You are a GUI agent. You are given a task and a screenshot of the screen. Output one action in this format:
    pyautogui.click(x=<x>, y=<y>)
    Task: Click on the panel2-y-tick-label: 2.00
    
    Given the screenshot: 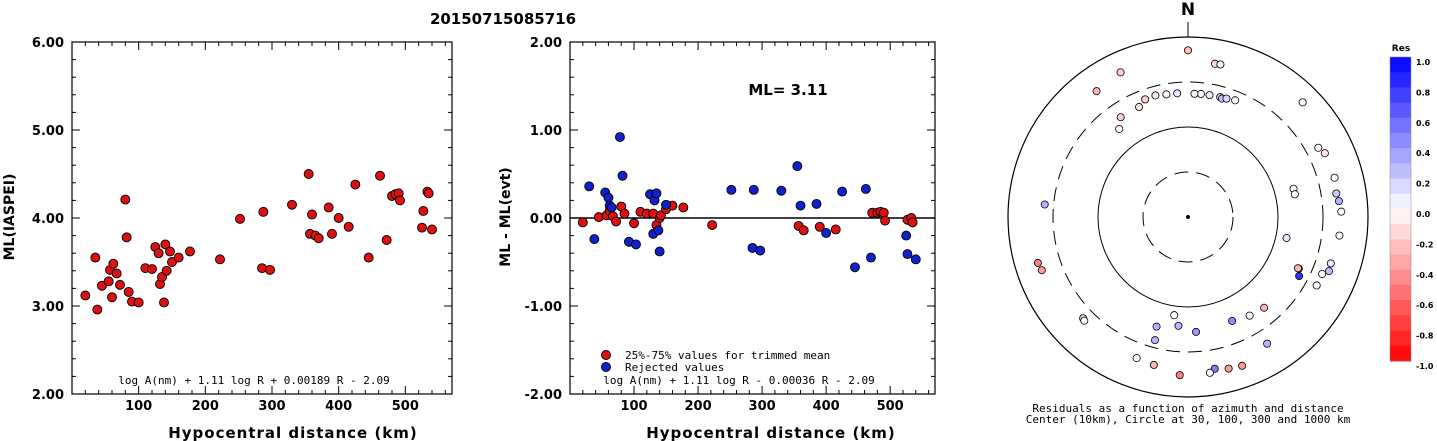 What is the action you would take?
    pyautogui.click(x=546, y=43)
    